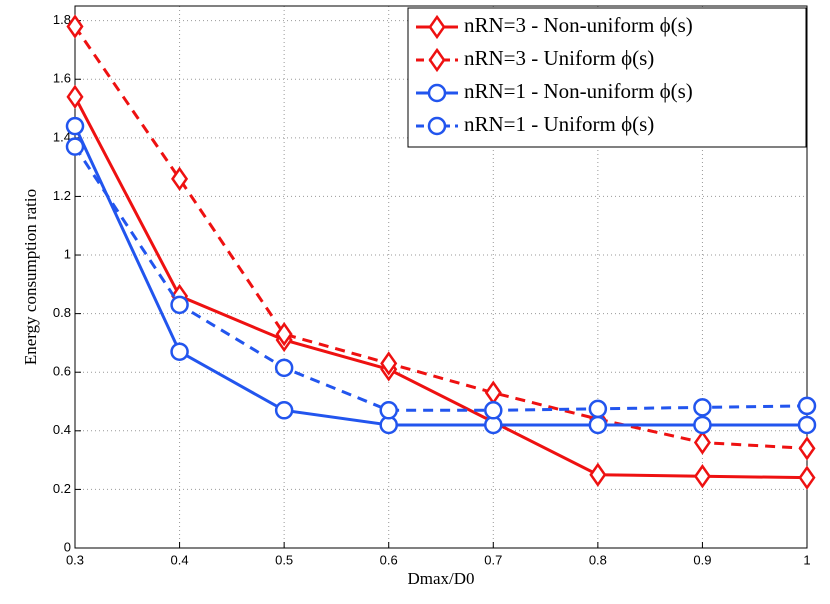 The height and width of the screenshot is (604, 830). What do you see at coordinates (598, 559) in the screenshot?
I see `x-tick-label: 0.8` at bounding box center [598, 559].